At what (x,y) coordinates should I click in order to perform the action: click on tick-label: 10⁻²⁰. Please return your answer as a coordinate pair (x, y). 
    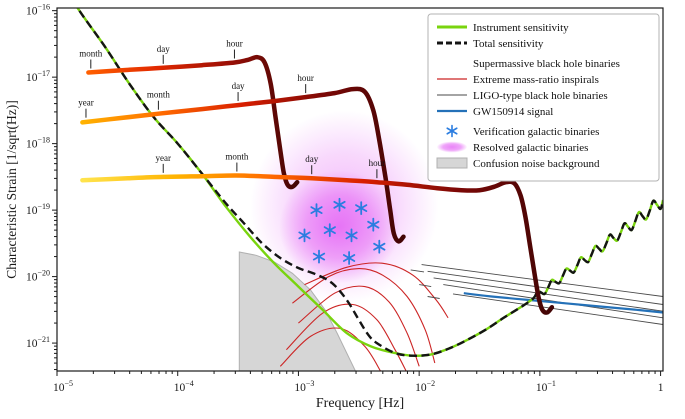
    Looking at the image, I should click on (38, 276).